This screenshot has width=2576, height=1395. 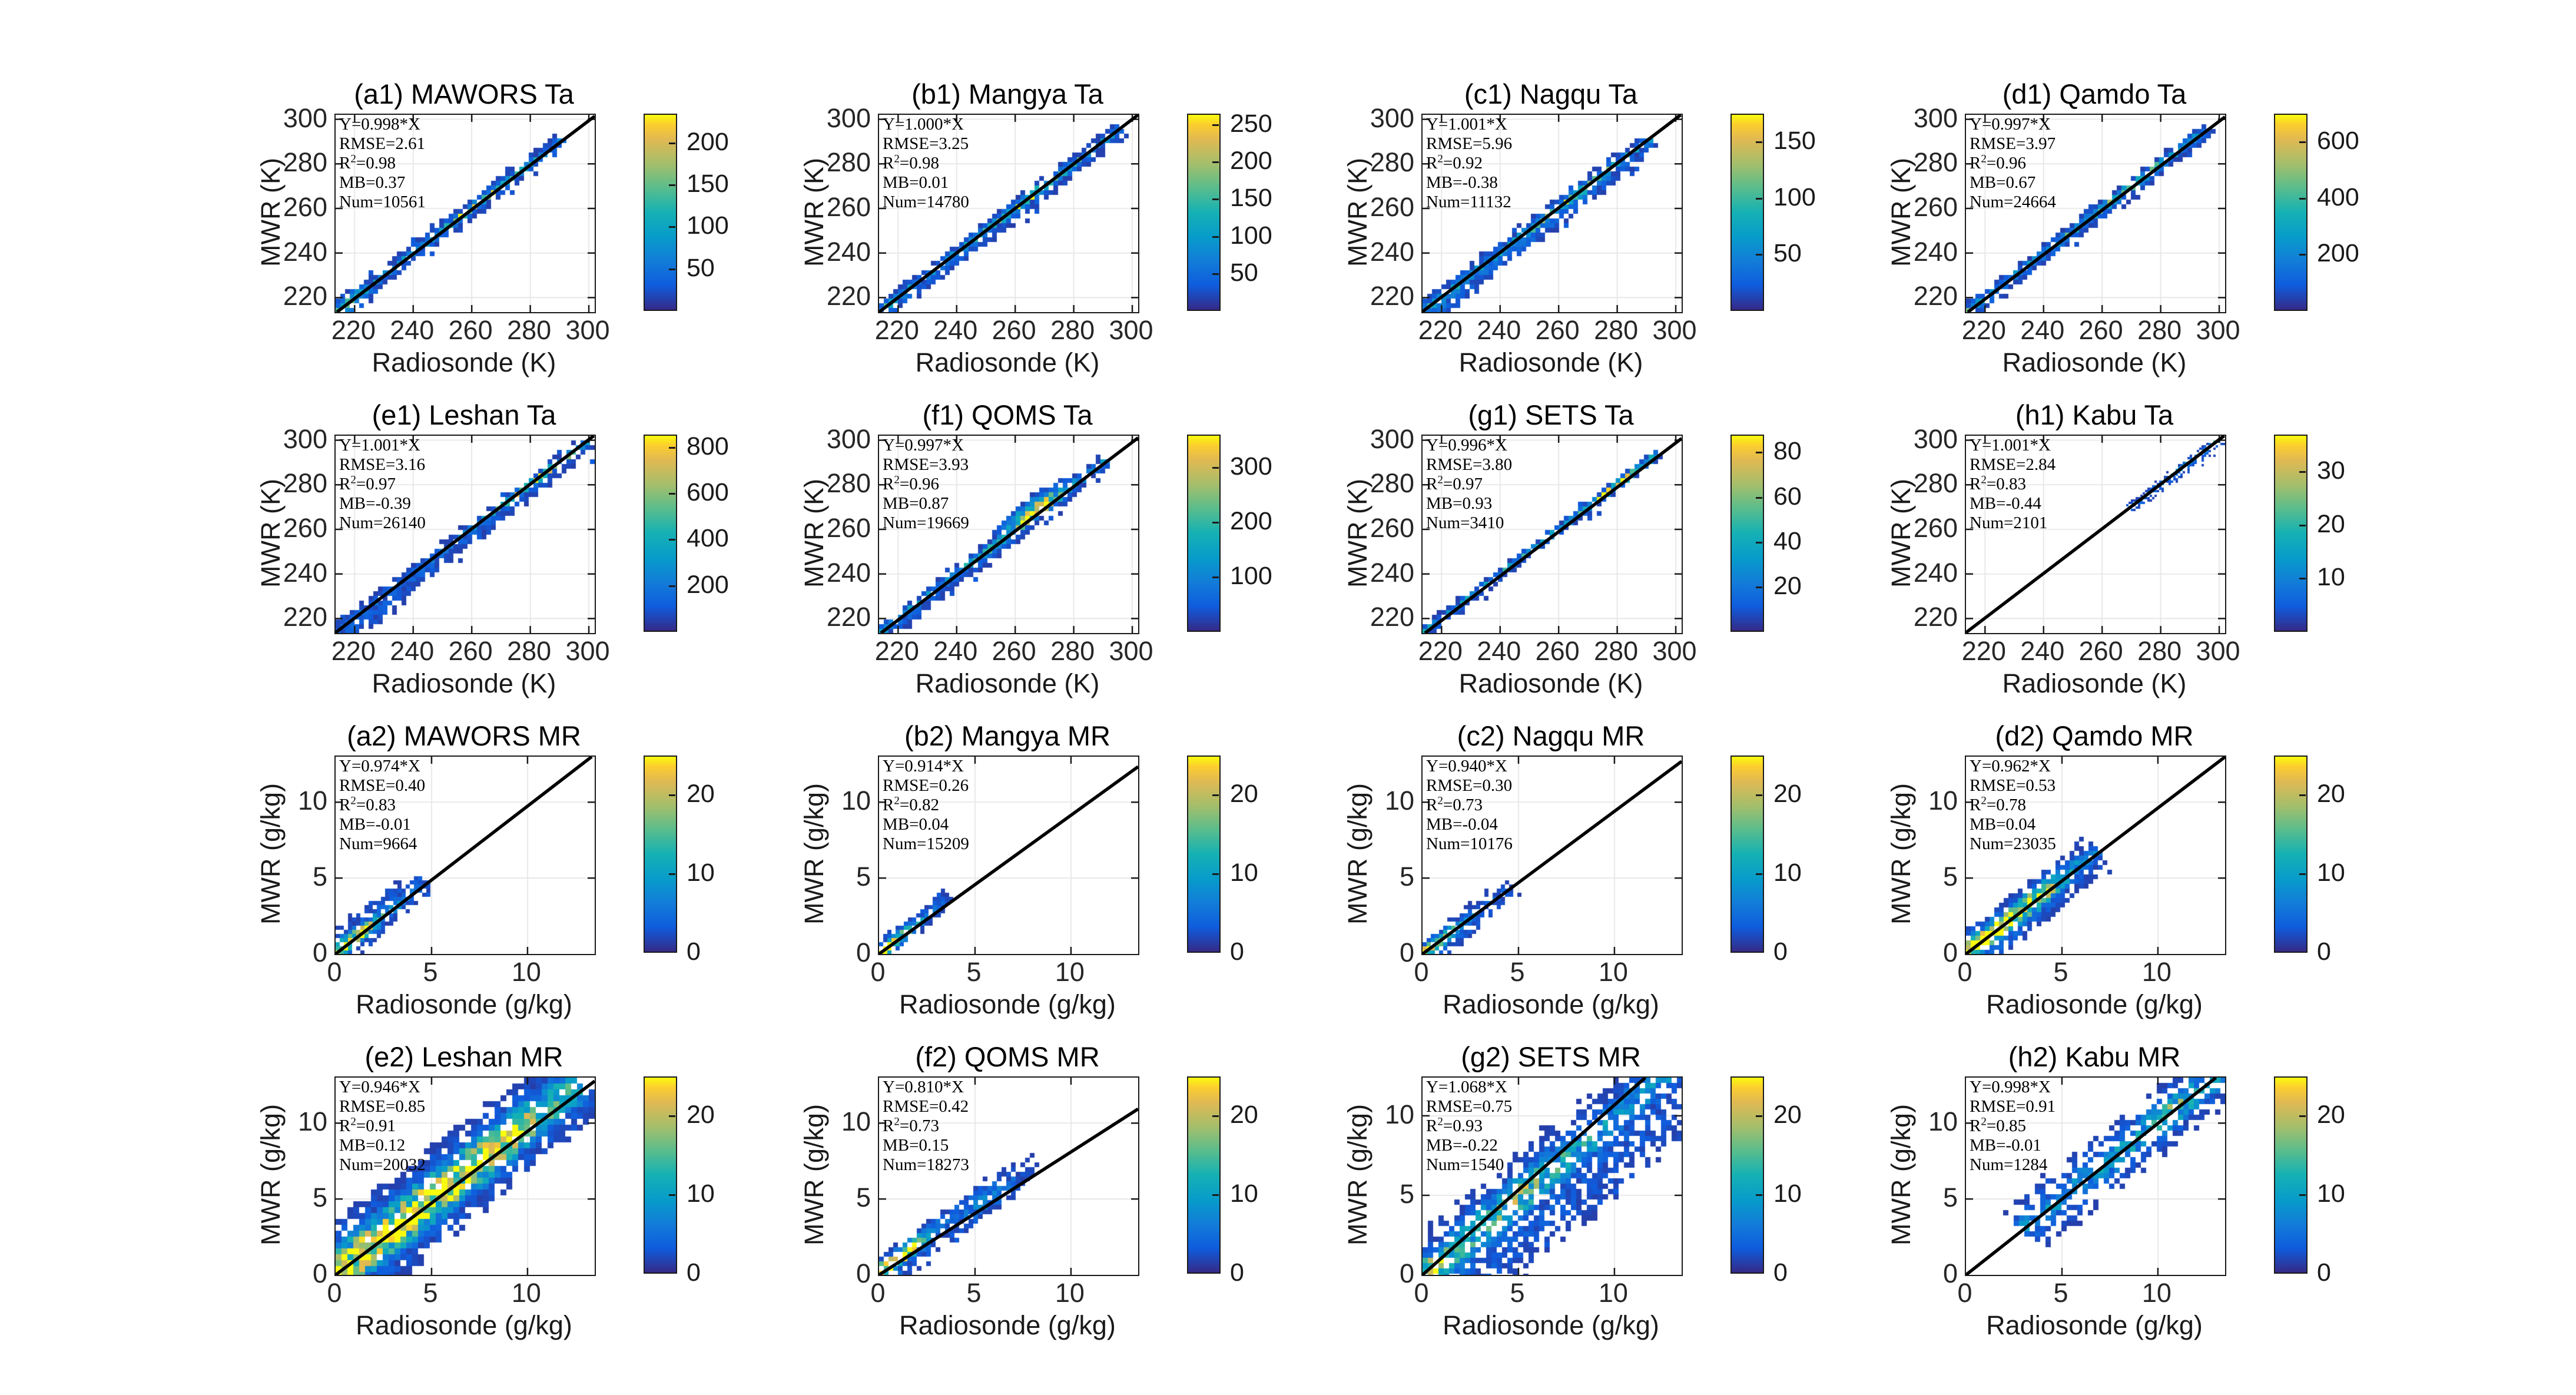 I want to click on r2-value: =0.85, so click(x=2006, y=1125).